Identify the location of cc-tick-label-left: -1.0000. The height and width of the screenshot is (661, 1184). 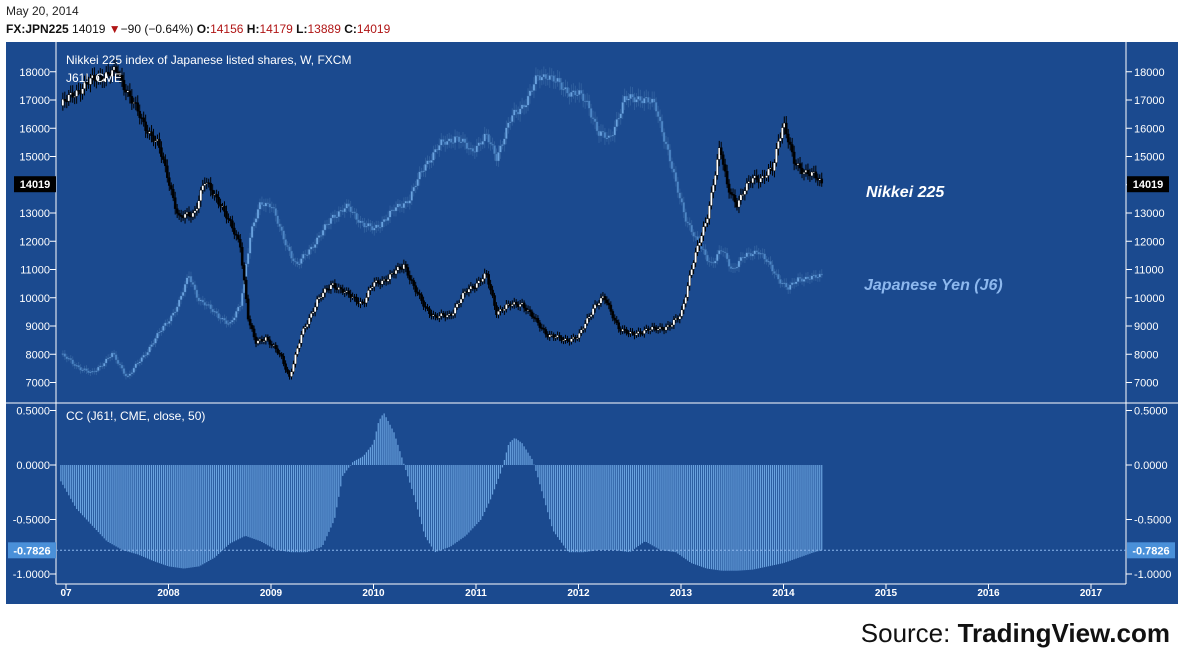
(31, 575).